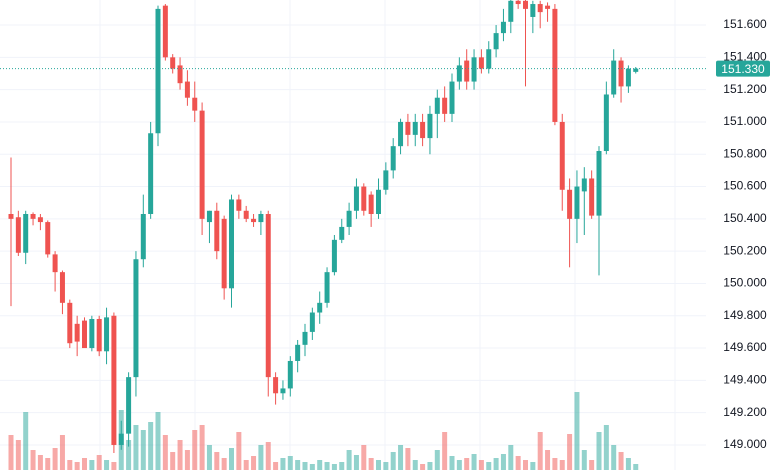 This screenshot has width=780, height=470. What do you see at coordinates (745, 57) in the screenshot?
I see `y-tick-label: 151.400` at bounding box center [745, 57].